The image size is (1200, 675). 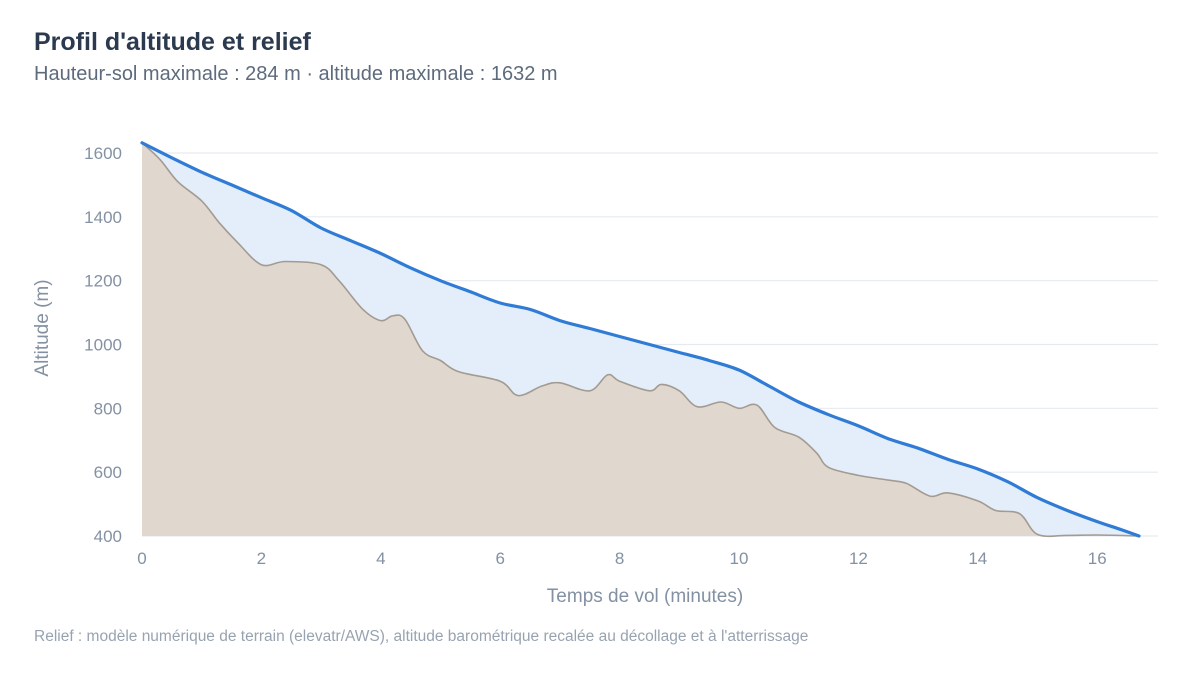 What do you see at coordinates (380, 558) in the screenshot?
I see `x-tick-label: 4` at bounding box center [380, 558].